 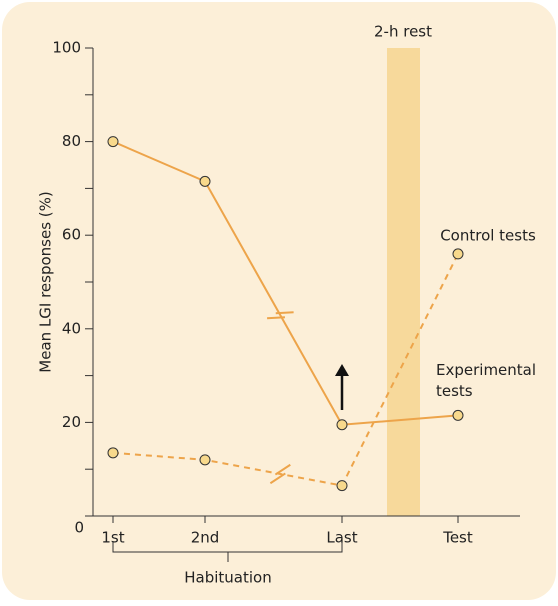 What do you see at coordinates (205, 538) in the screenshot?
I see `x-tick-label: 2nd` at bounding box center [205, 538].